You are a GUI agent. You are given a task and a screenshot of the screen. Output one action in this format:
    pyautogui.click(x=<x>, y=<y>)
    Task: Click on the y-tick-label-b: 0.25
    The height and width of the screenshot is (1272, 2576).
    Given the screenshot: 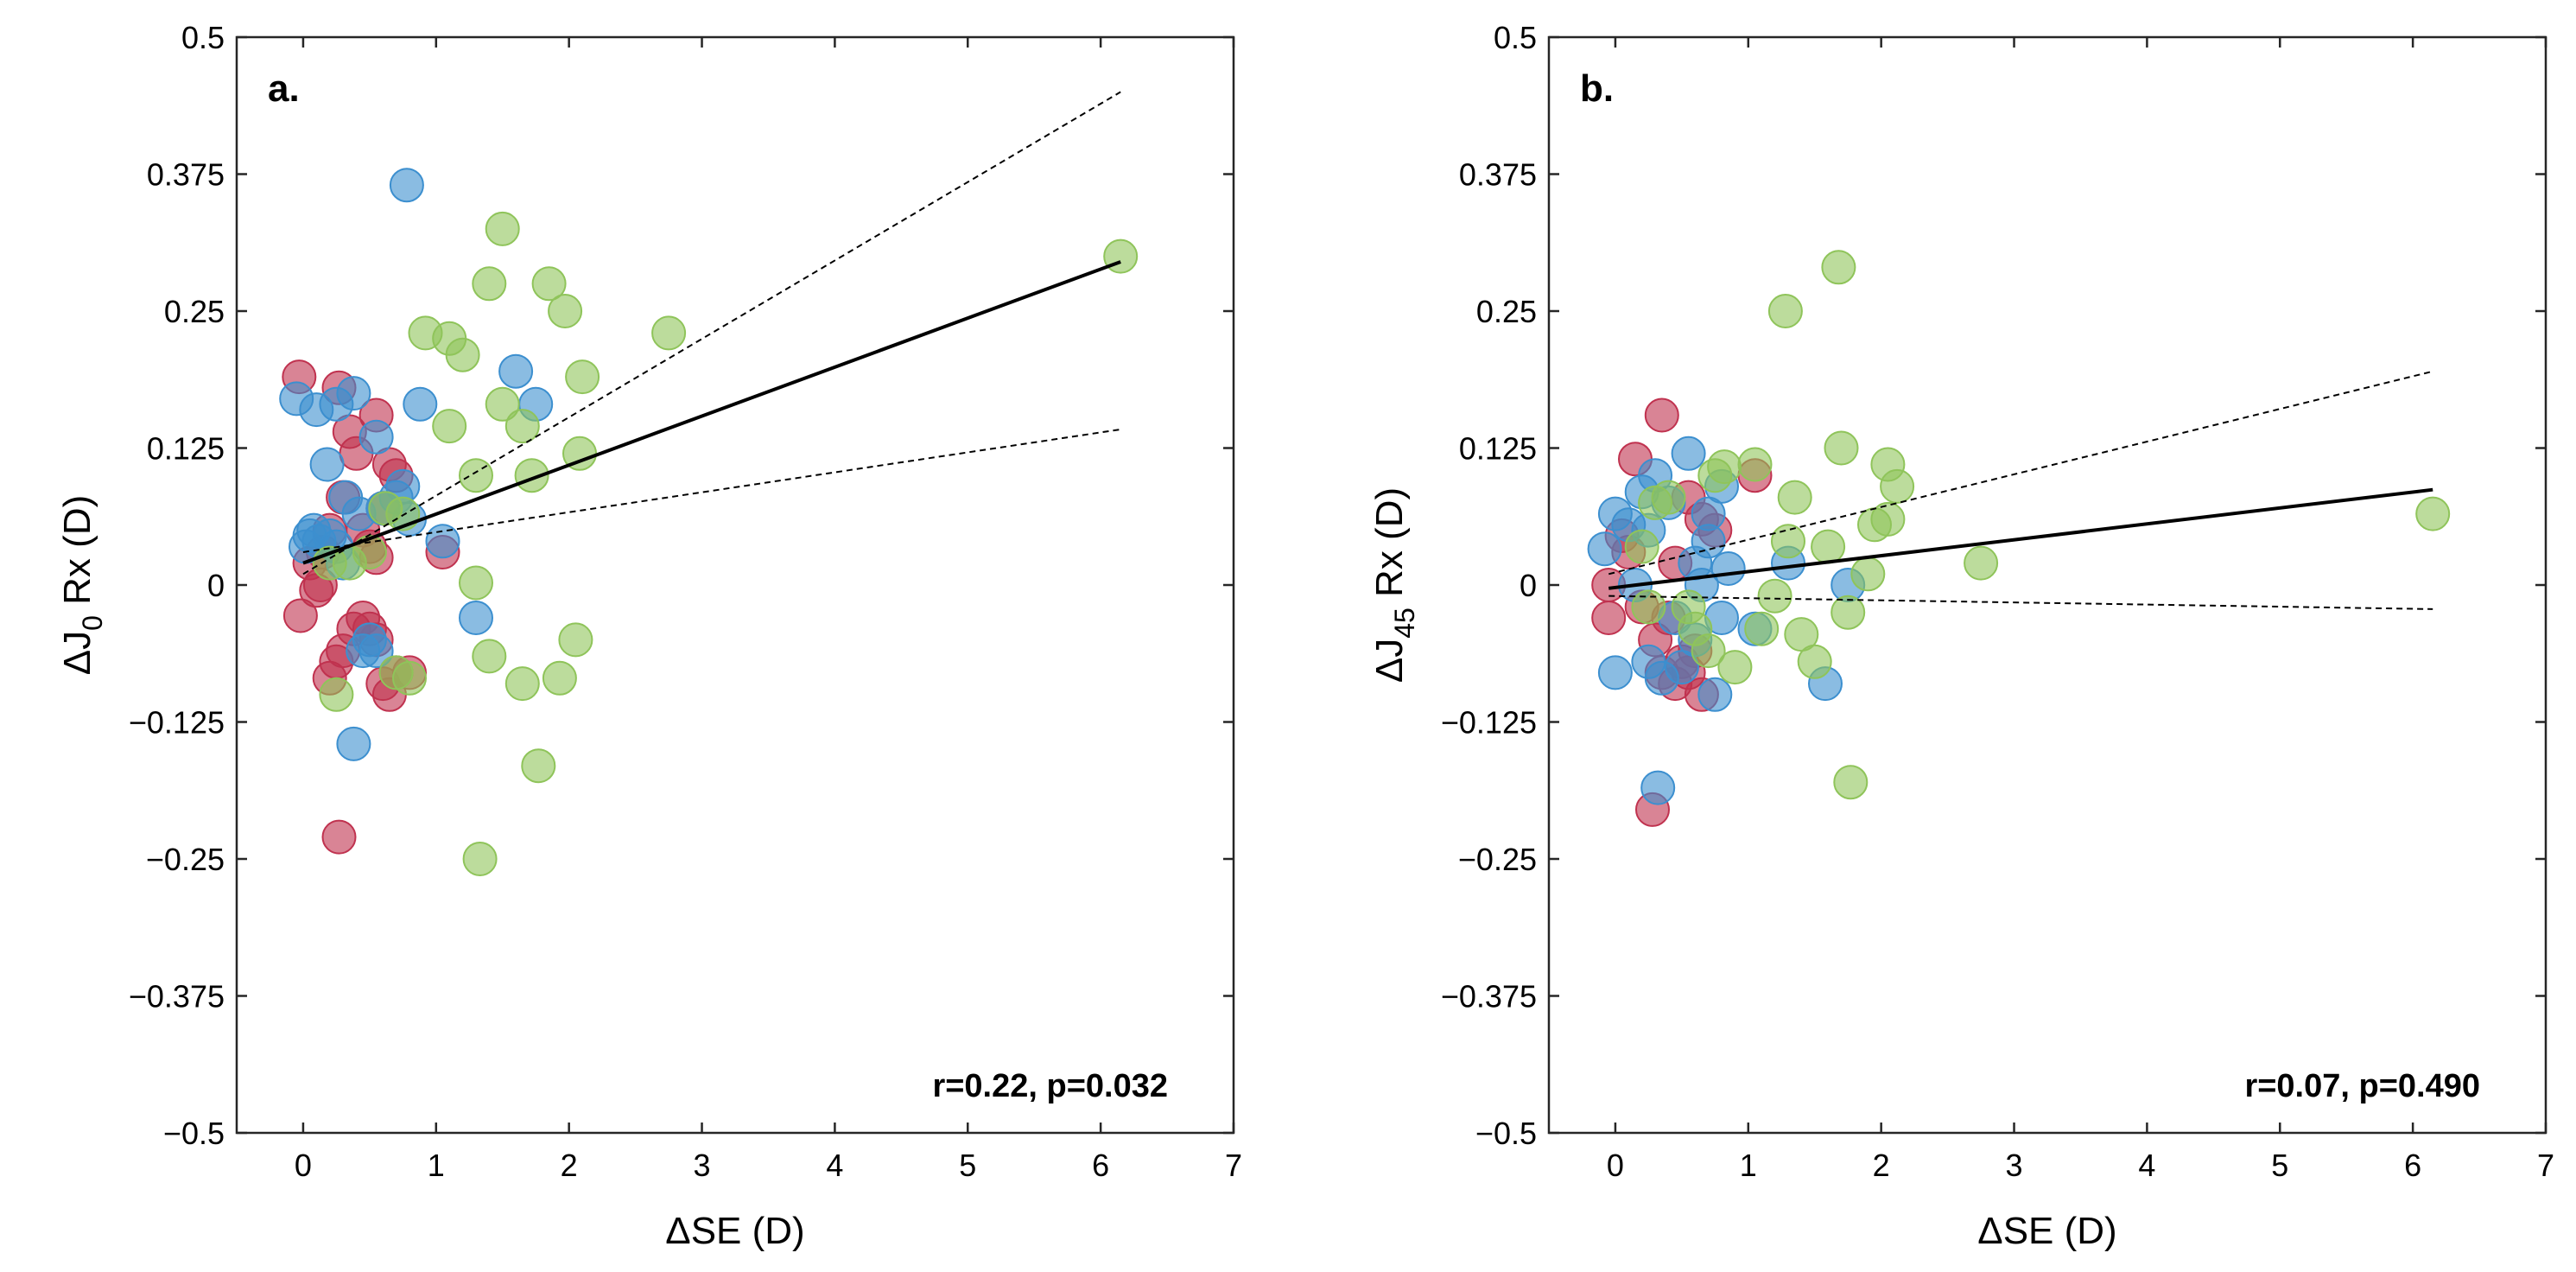 What is the action you would take?
    pyautogui.click(x=1506, y=311)
    